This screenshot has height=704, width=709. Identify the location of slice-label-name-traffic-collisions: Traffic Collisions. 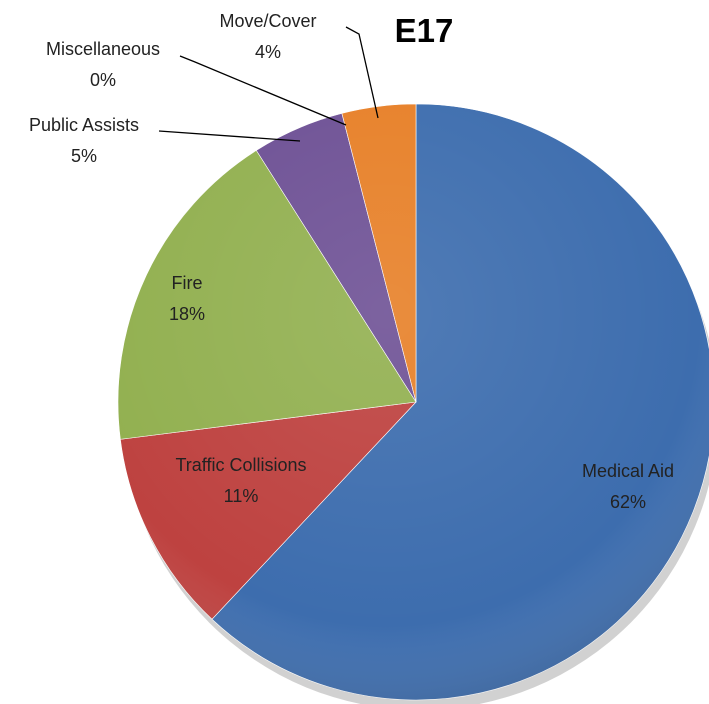
(240, 465).